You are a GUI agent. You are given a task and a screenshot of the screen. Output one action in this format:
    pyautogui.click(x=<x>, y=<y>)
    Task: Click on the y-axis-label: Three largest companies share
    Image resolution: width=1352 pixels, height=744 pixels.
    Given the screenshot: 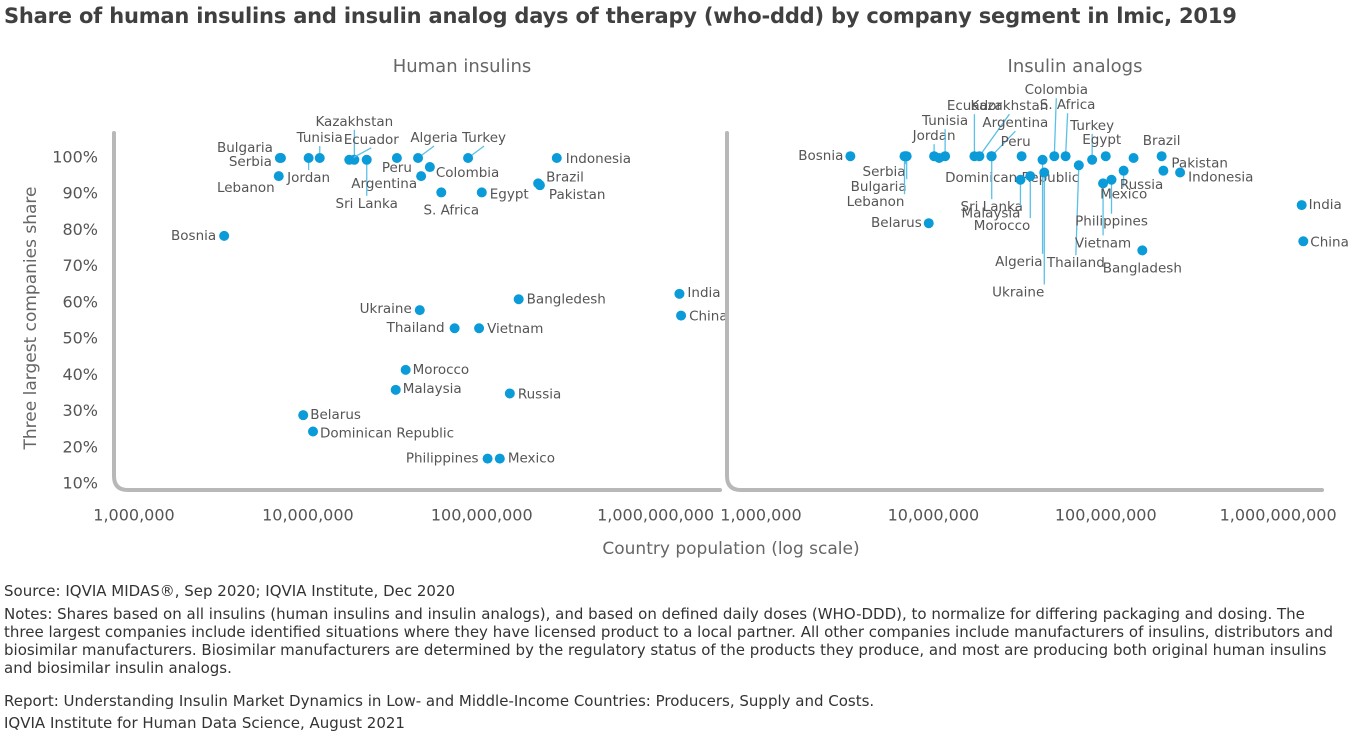 What is the action you would take?
    pyautogui.click(x=31, y=319)
    